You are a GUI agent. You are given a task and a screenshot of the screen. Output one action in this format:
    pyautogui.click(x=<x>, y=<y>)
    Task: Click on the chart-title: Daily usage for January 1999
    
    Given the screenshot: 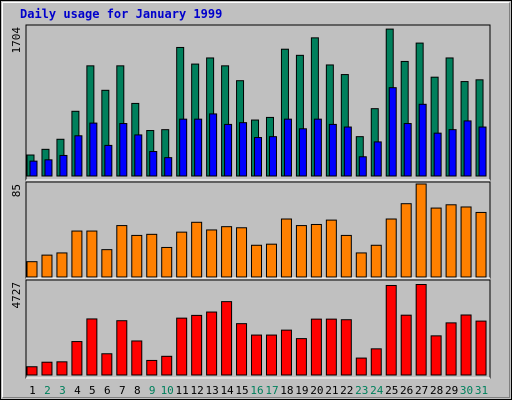 What is the action you would take?
    pyautogui.click(x=121, y=14)
    